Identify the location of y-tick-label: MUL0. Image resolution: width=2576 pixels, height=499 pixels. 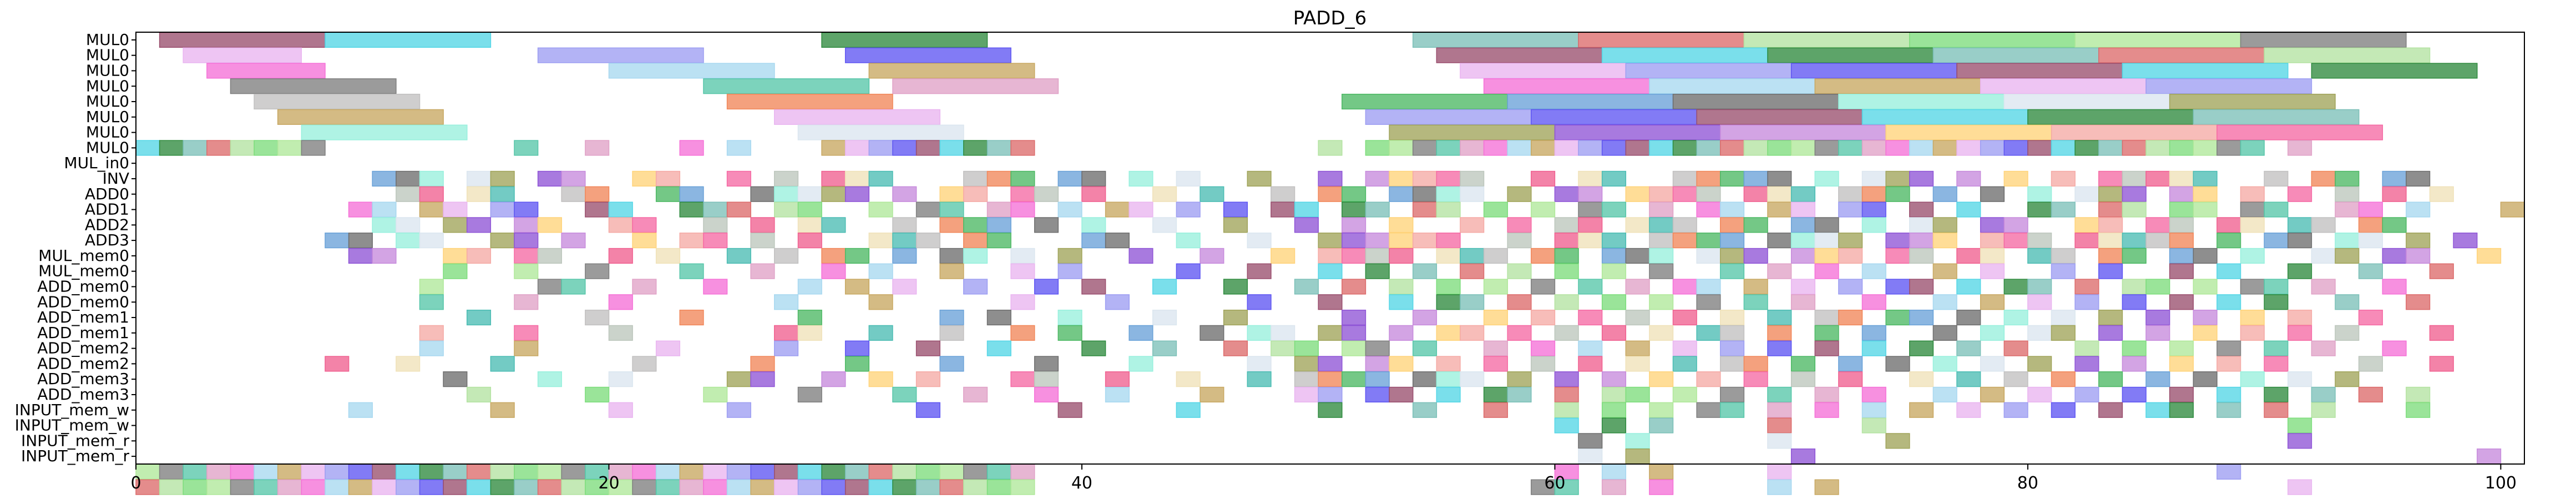
(107, 117).